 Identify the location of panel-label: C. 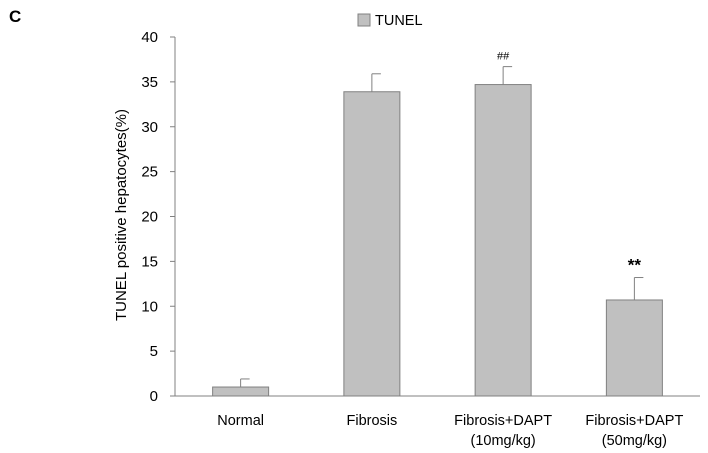
(15, 16).